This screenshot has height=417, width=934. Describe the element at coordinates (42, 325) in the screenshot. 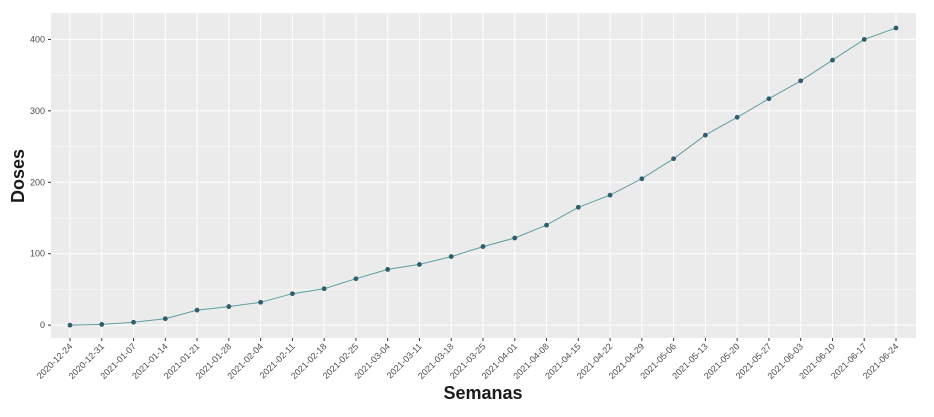

I see `y-tick-label: 0` at that location.